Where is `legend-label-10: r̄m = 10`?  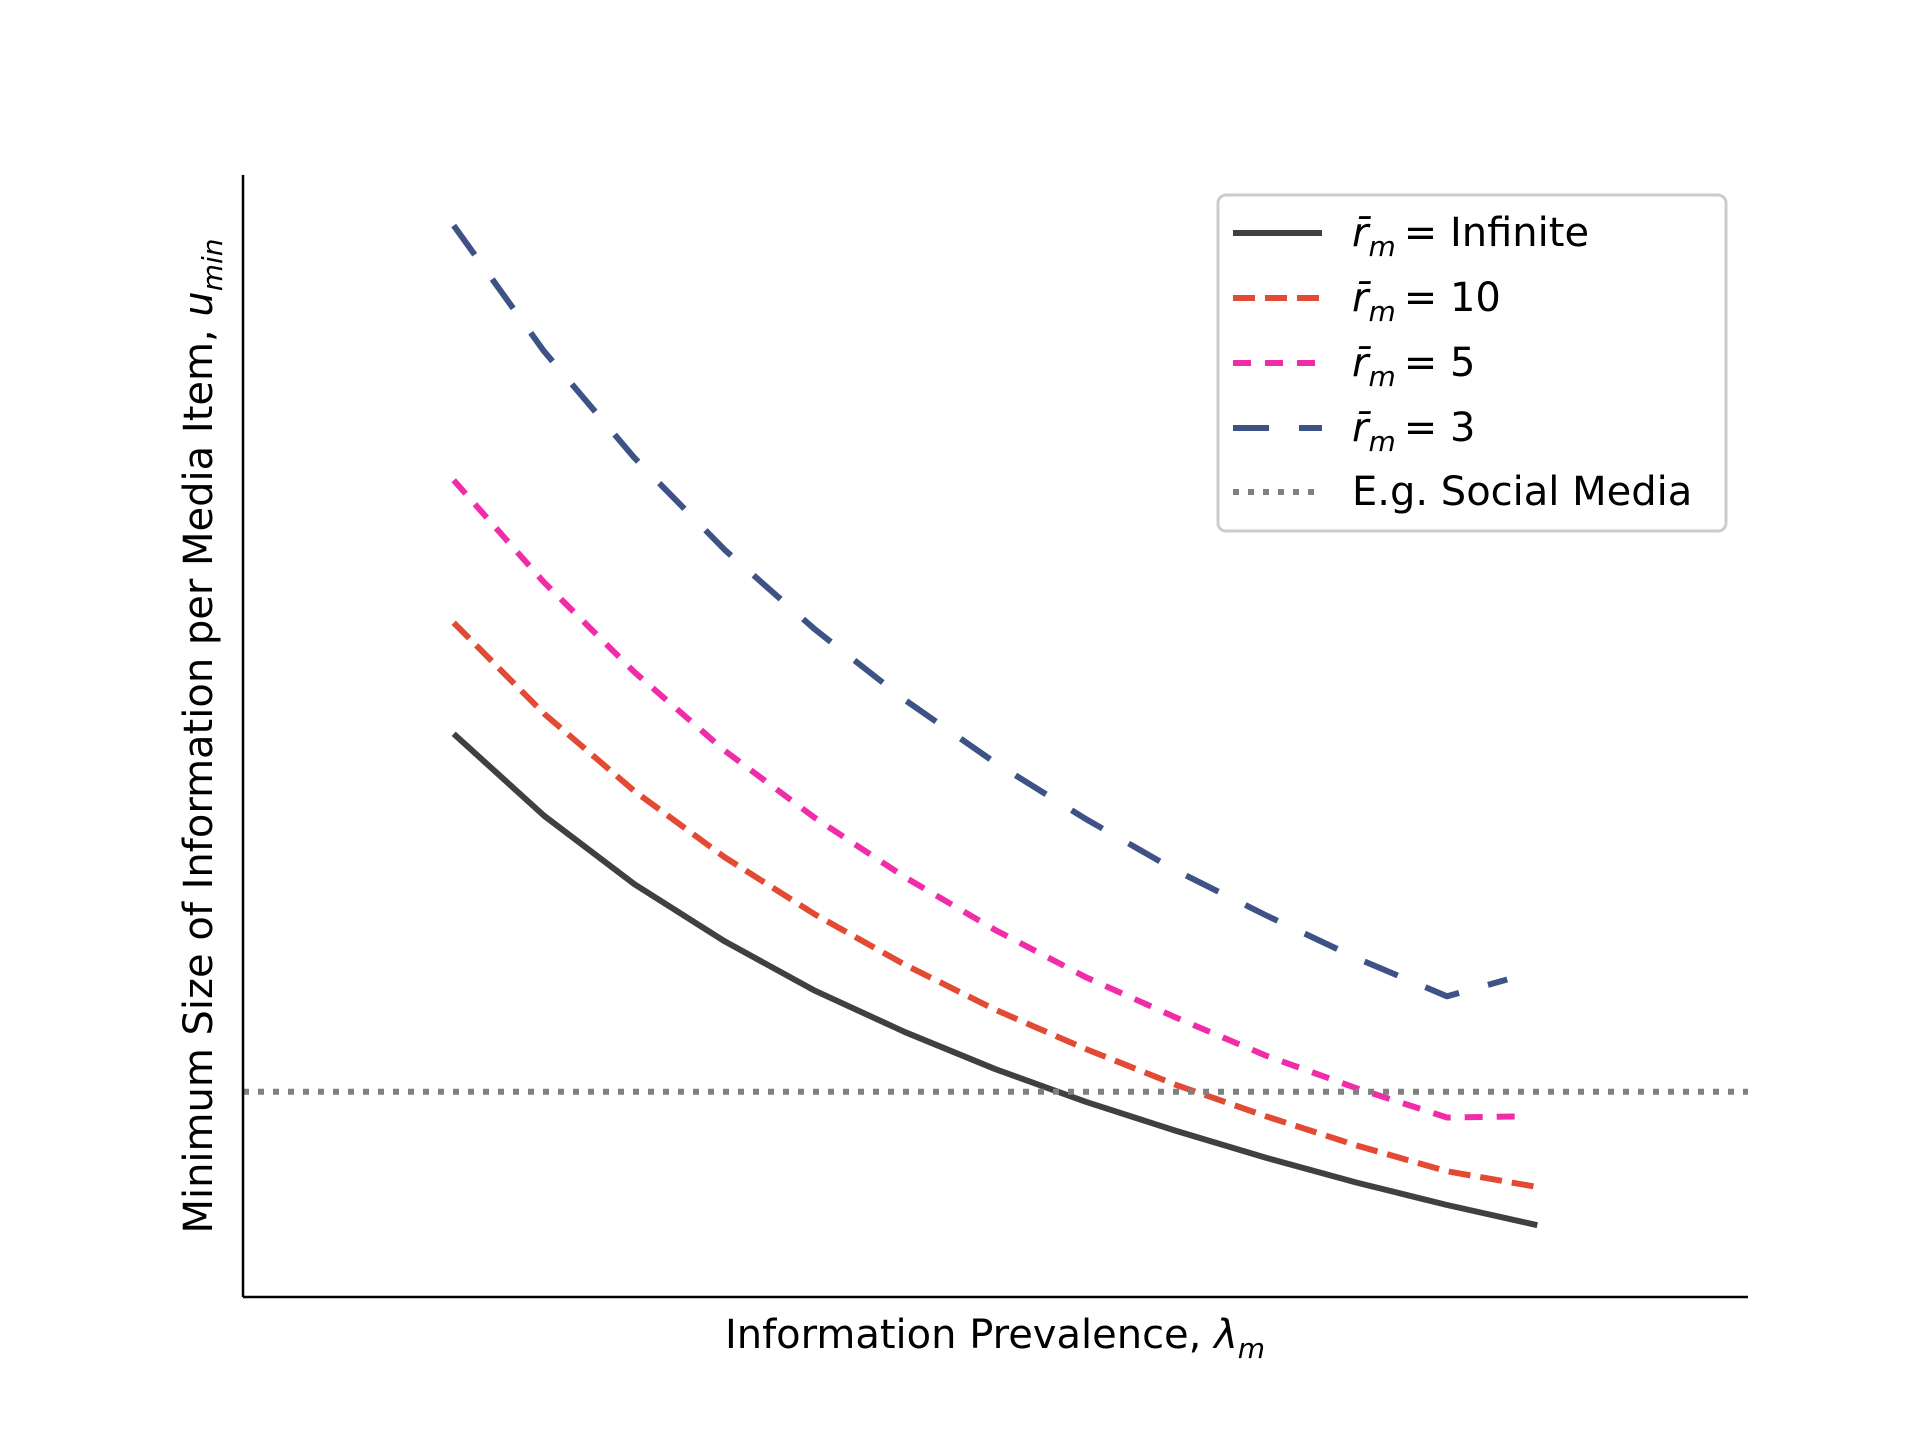
legend-label-10: r̄m = 10 is located at coordinates (1426, 301).